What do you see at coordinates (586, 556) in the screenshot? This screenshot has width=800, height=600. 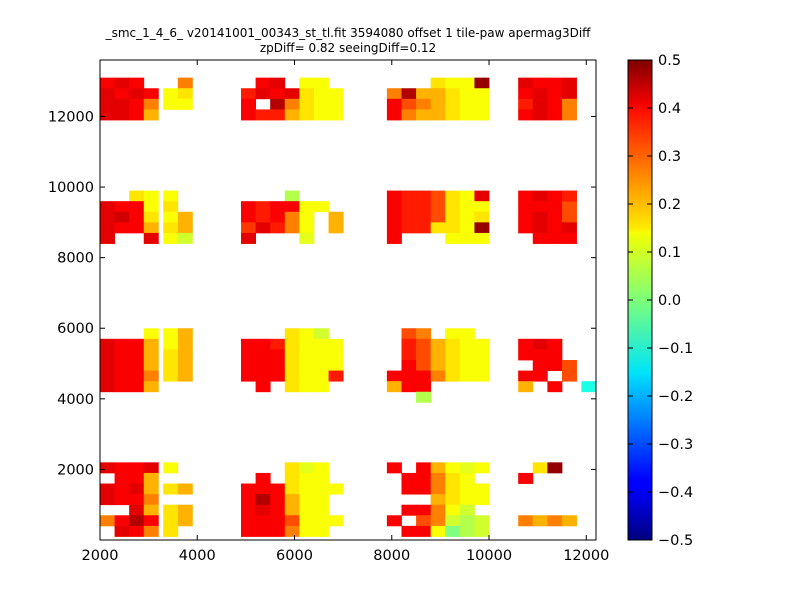 I see `x-tick-label: 12000` at bounding box center [586, 556].